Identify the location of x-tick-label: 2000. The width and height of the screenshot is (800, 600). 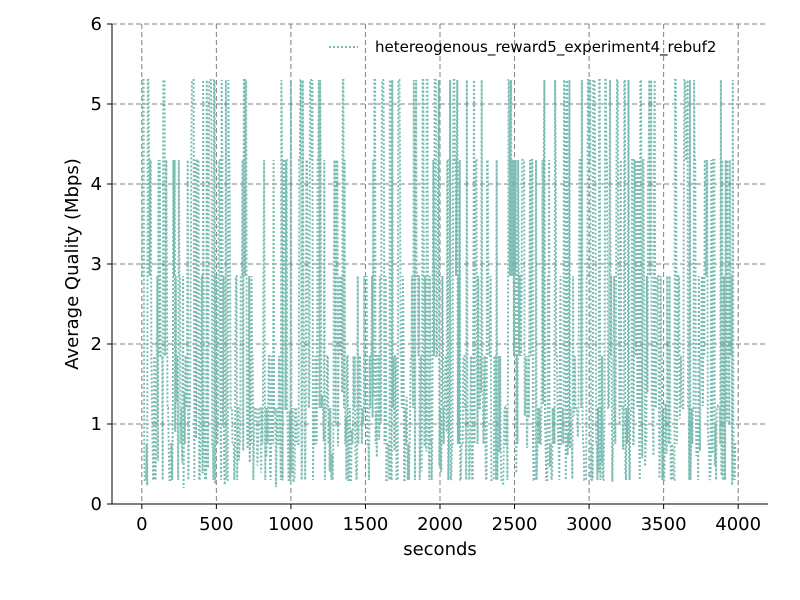
(440, 524).